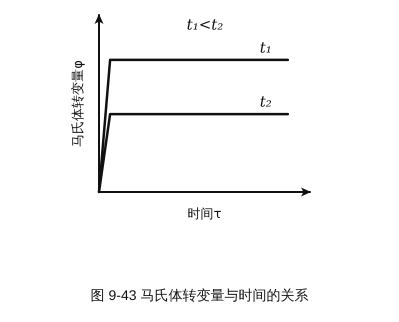 The image size is (399, 322). Describe the element at coordinates (266, 101) in the screenshot. I see `series-label: t₂` at that location.